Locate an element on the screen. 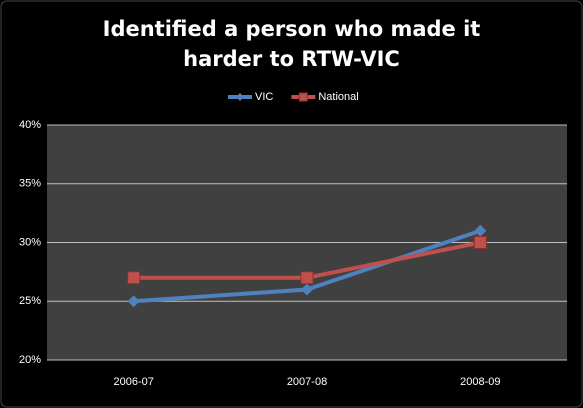 This screenshot has height=408, width=583. legend-label: VIC is located at coordinates (264, 97).